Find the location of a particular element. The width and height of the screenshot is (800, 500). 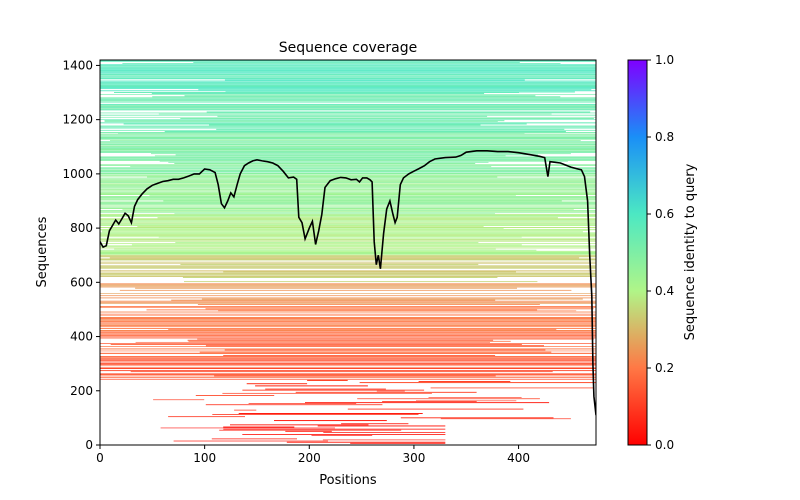

y-tick-label: 400 is located at coordinates (81, 337).